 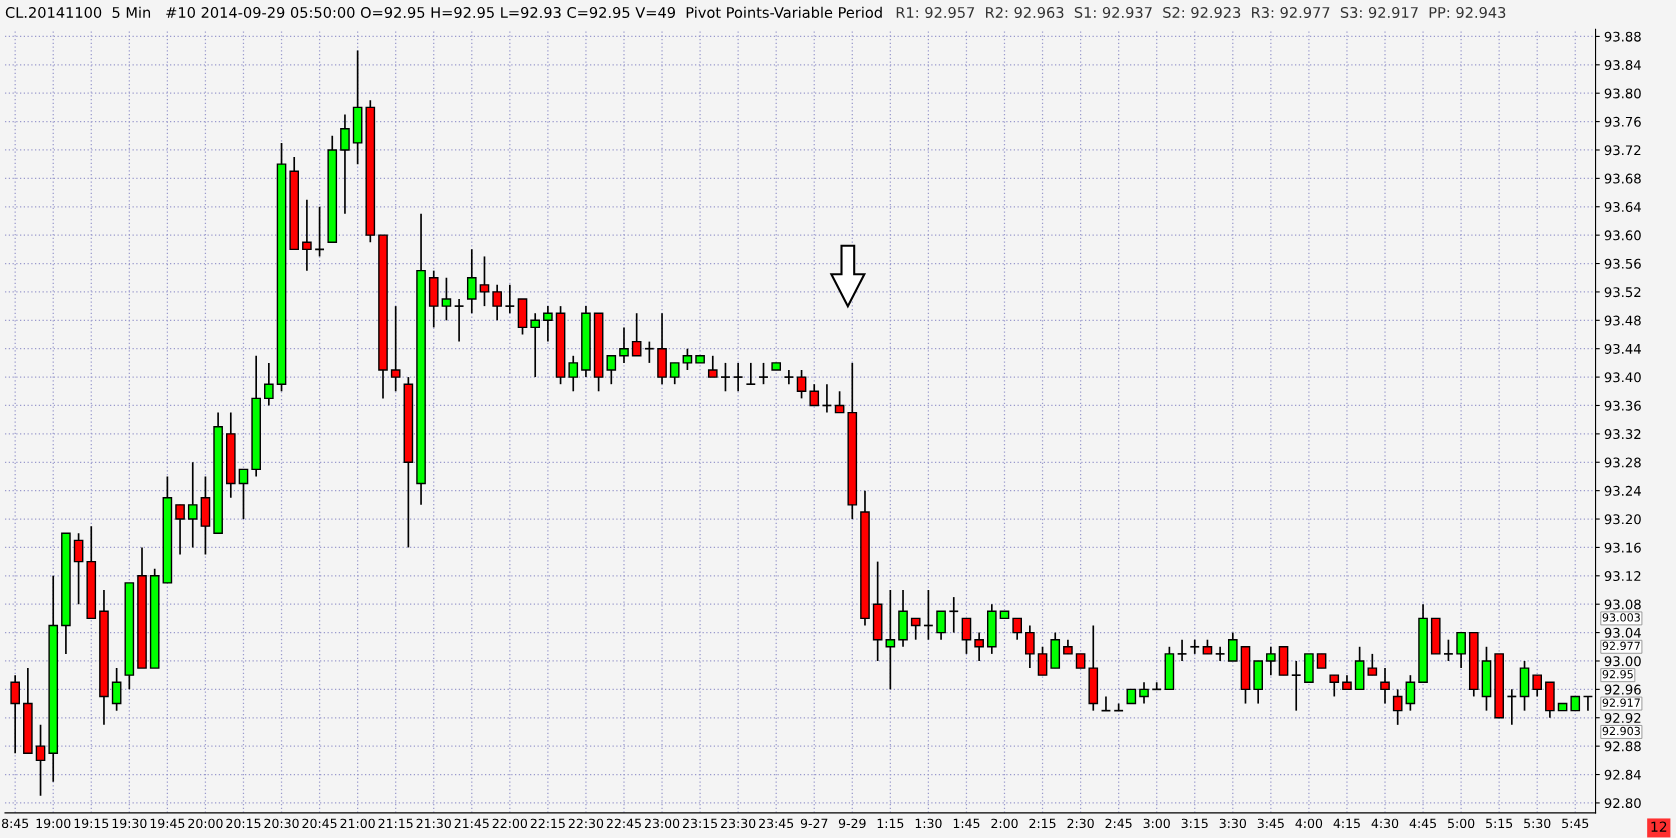 What do you see at coordinates (1622, 150) in the screenshot?
I see `y-tick-label: 93.72` at bounding box center [1622, 150].